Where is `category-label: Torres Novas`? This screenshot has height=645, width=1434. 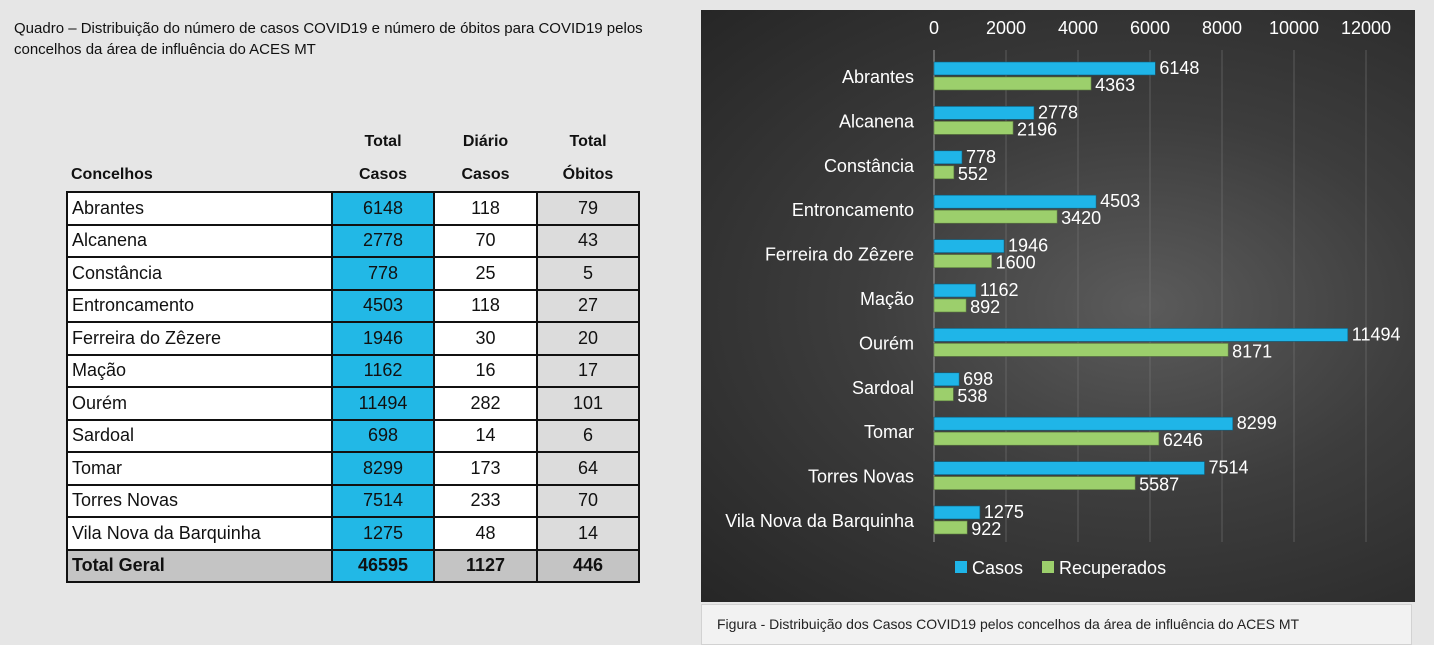 category-label: Torres Novas is located at coordinates (861, 477).